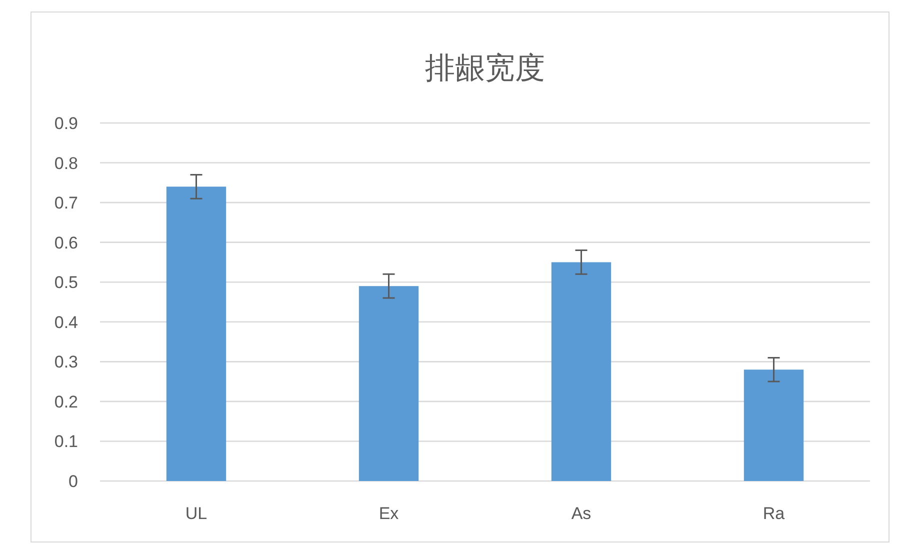  Describe the element at coordinates (774, 513) in the screenshot. I see `x-tick-label: Ra` at that location.